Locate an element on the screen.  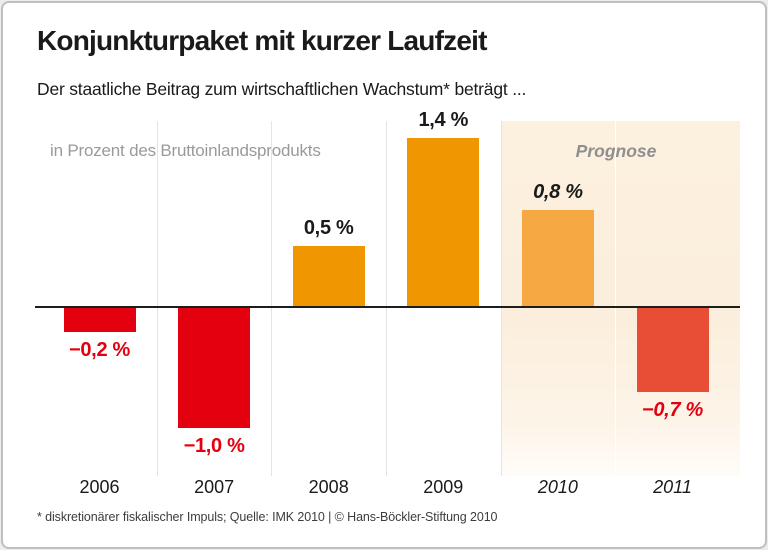
year-label-2007: 2007 is located at coordinates (214, 487).